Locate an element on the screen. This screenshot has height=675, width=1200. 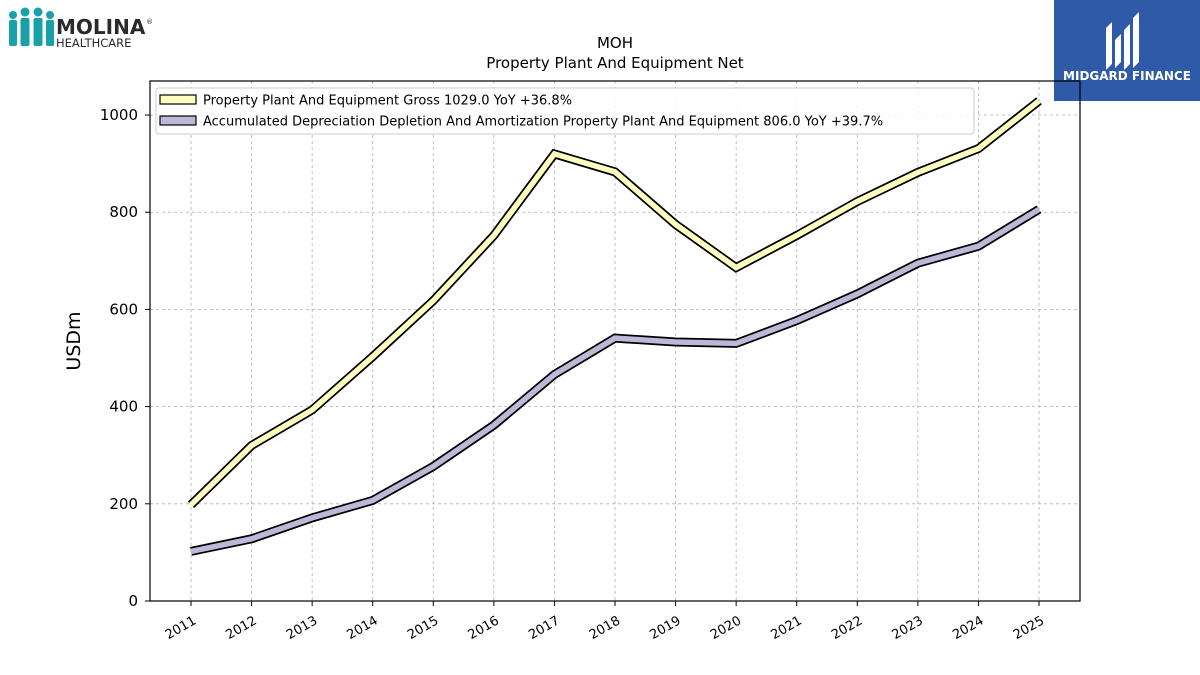
logo-text-line2: HEALTHCARE is located at coordinates (93, 43).